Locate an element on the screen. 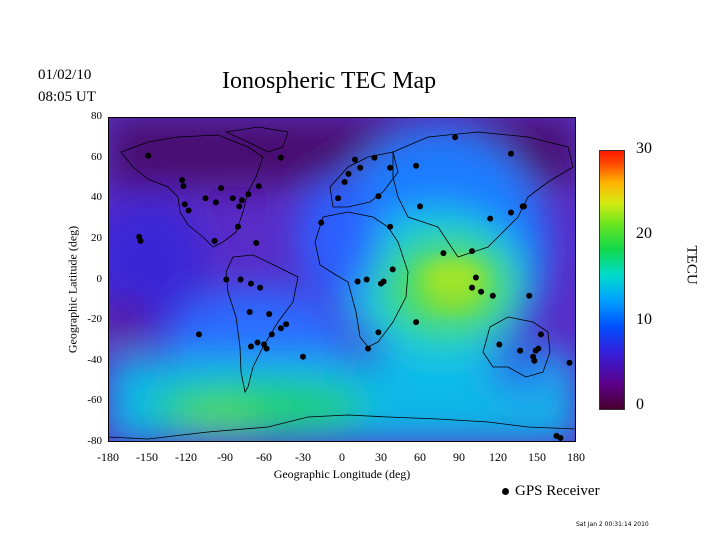  colorbar-tick: 0 is located at coordinates (640, 404).